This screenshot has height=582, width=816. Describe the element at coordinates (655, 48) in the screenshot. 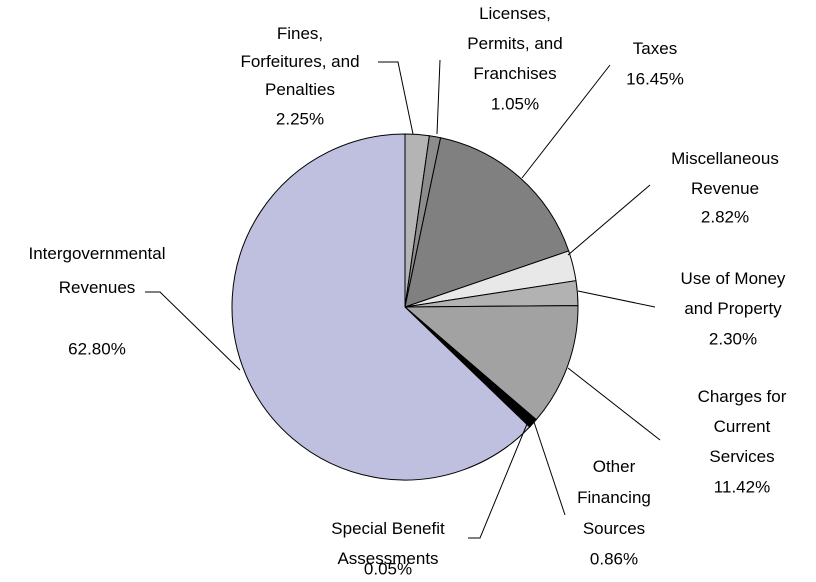

I see `slice-label: Taxes` at that location.